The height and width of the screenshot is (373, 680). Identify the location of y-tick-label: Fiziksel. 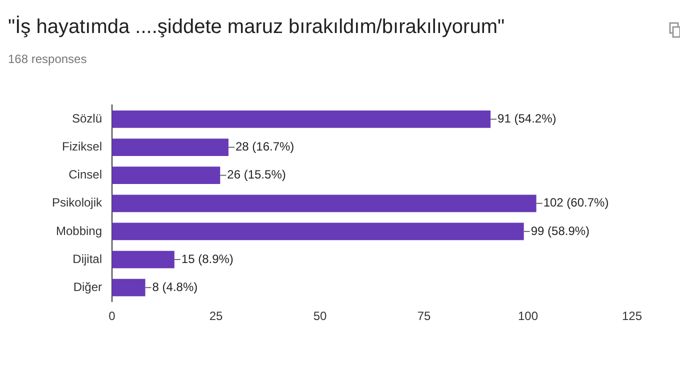
(82, 147).